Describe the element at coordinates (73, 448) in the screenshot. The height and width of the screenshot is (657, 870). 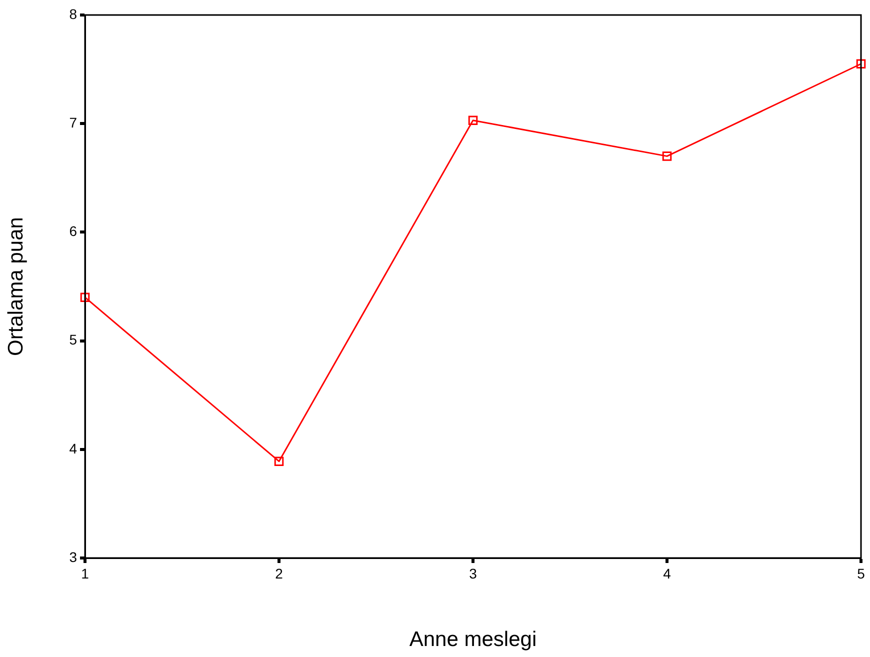
I see `y-tick-label: 4` at that location.